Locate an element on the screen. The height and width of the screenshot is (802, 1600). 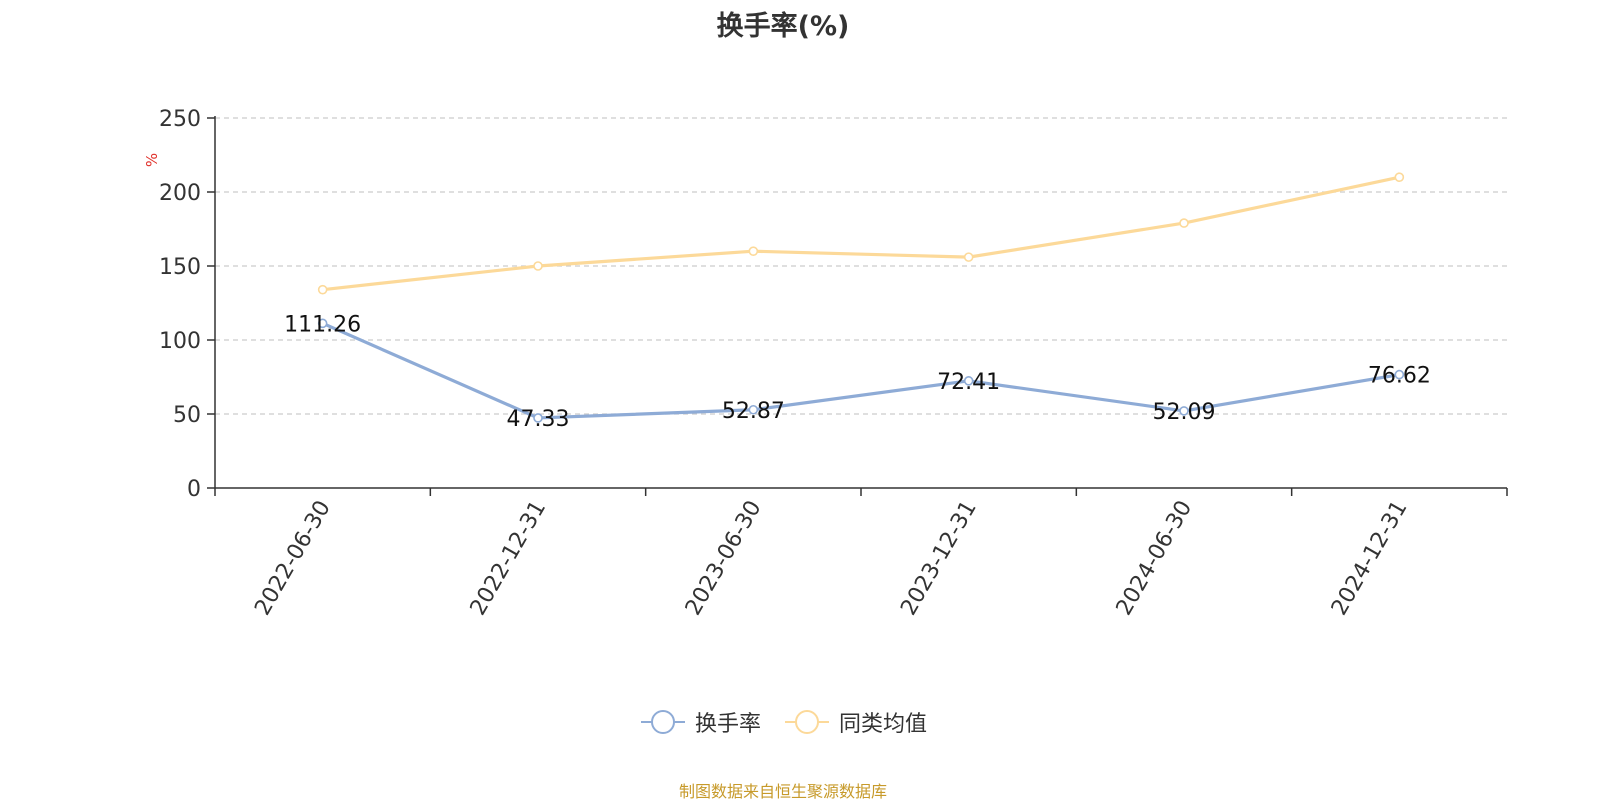
legend: 换手率 同类均值 is located at coordinates (783, 722).